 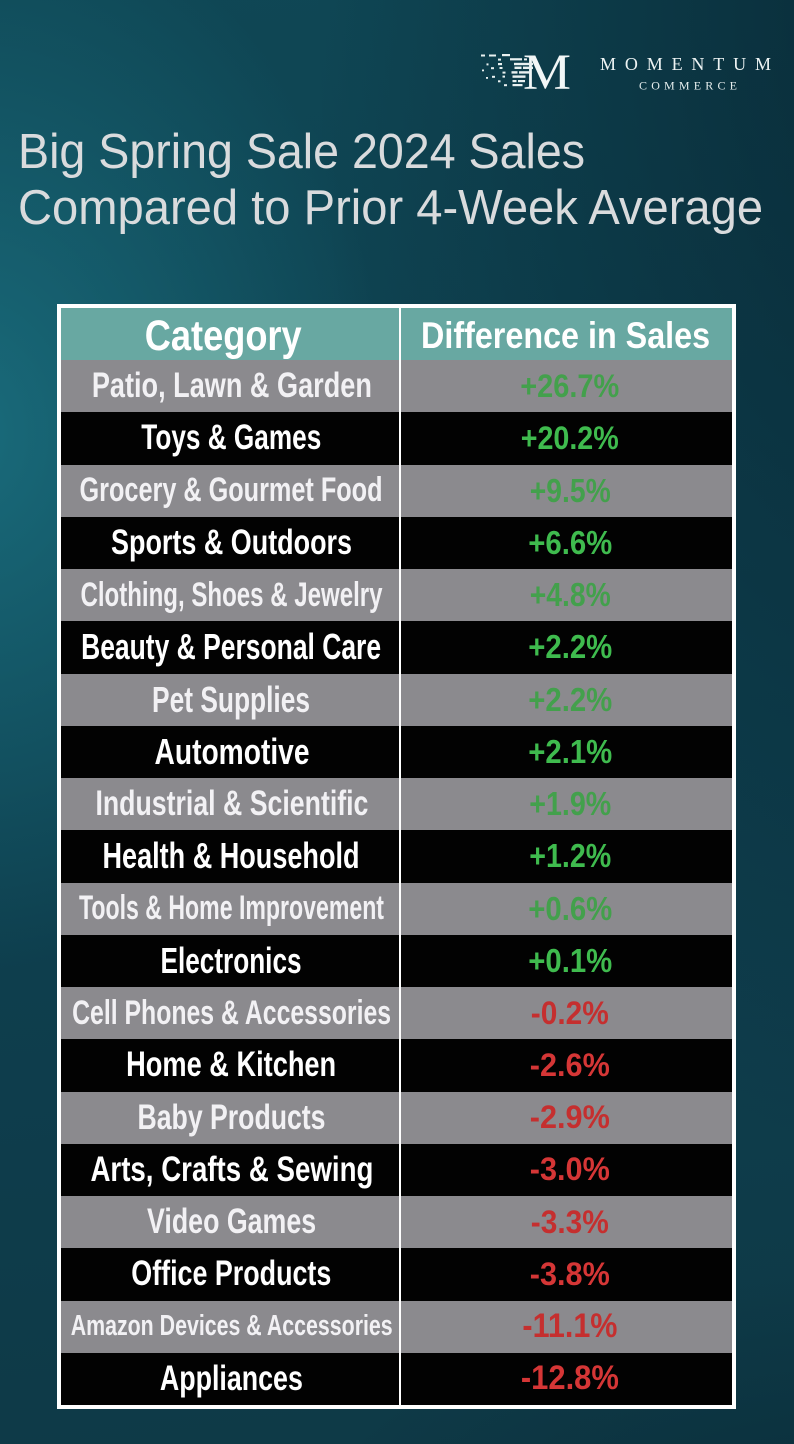 What do you see at coordinates (688, 86) in the screenshot?
I see `svg-text: COMMERCE` at bounding box center [688, 86].